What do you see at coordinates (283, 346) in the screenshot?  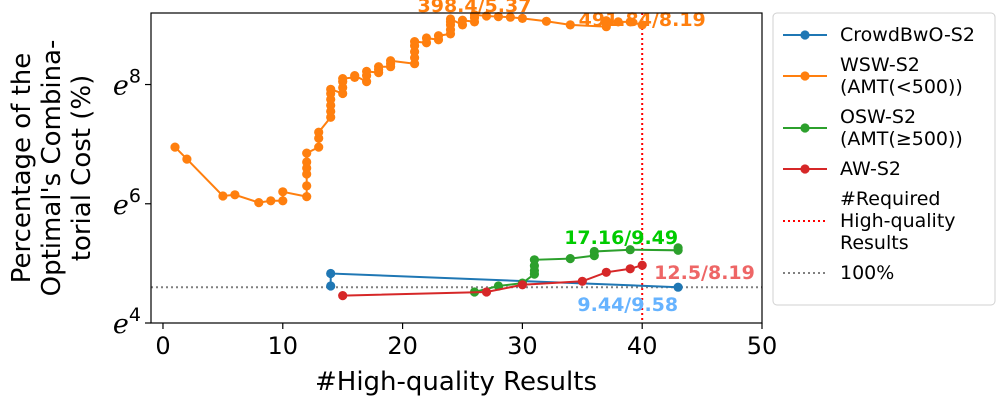 I see `x-tick-label: 10` at bounding box center [283, 346].